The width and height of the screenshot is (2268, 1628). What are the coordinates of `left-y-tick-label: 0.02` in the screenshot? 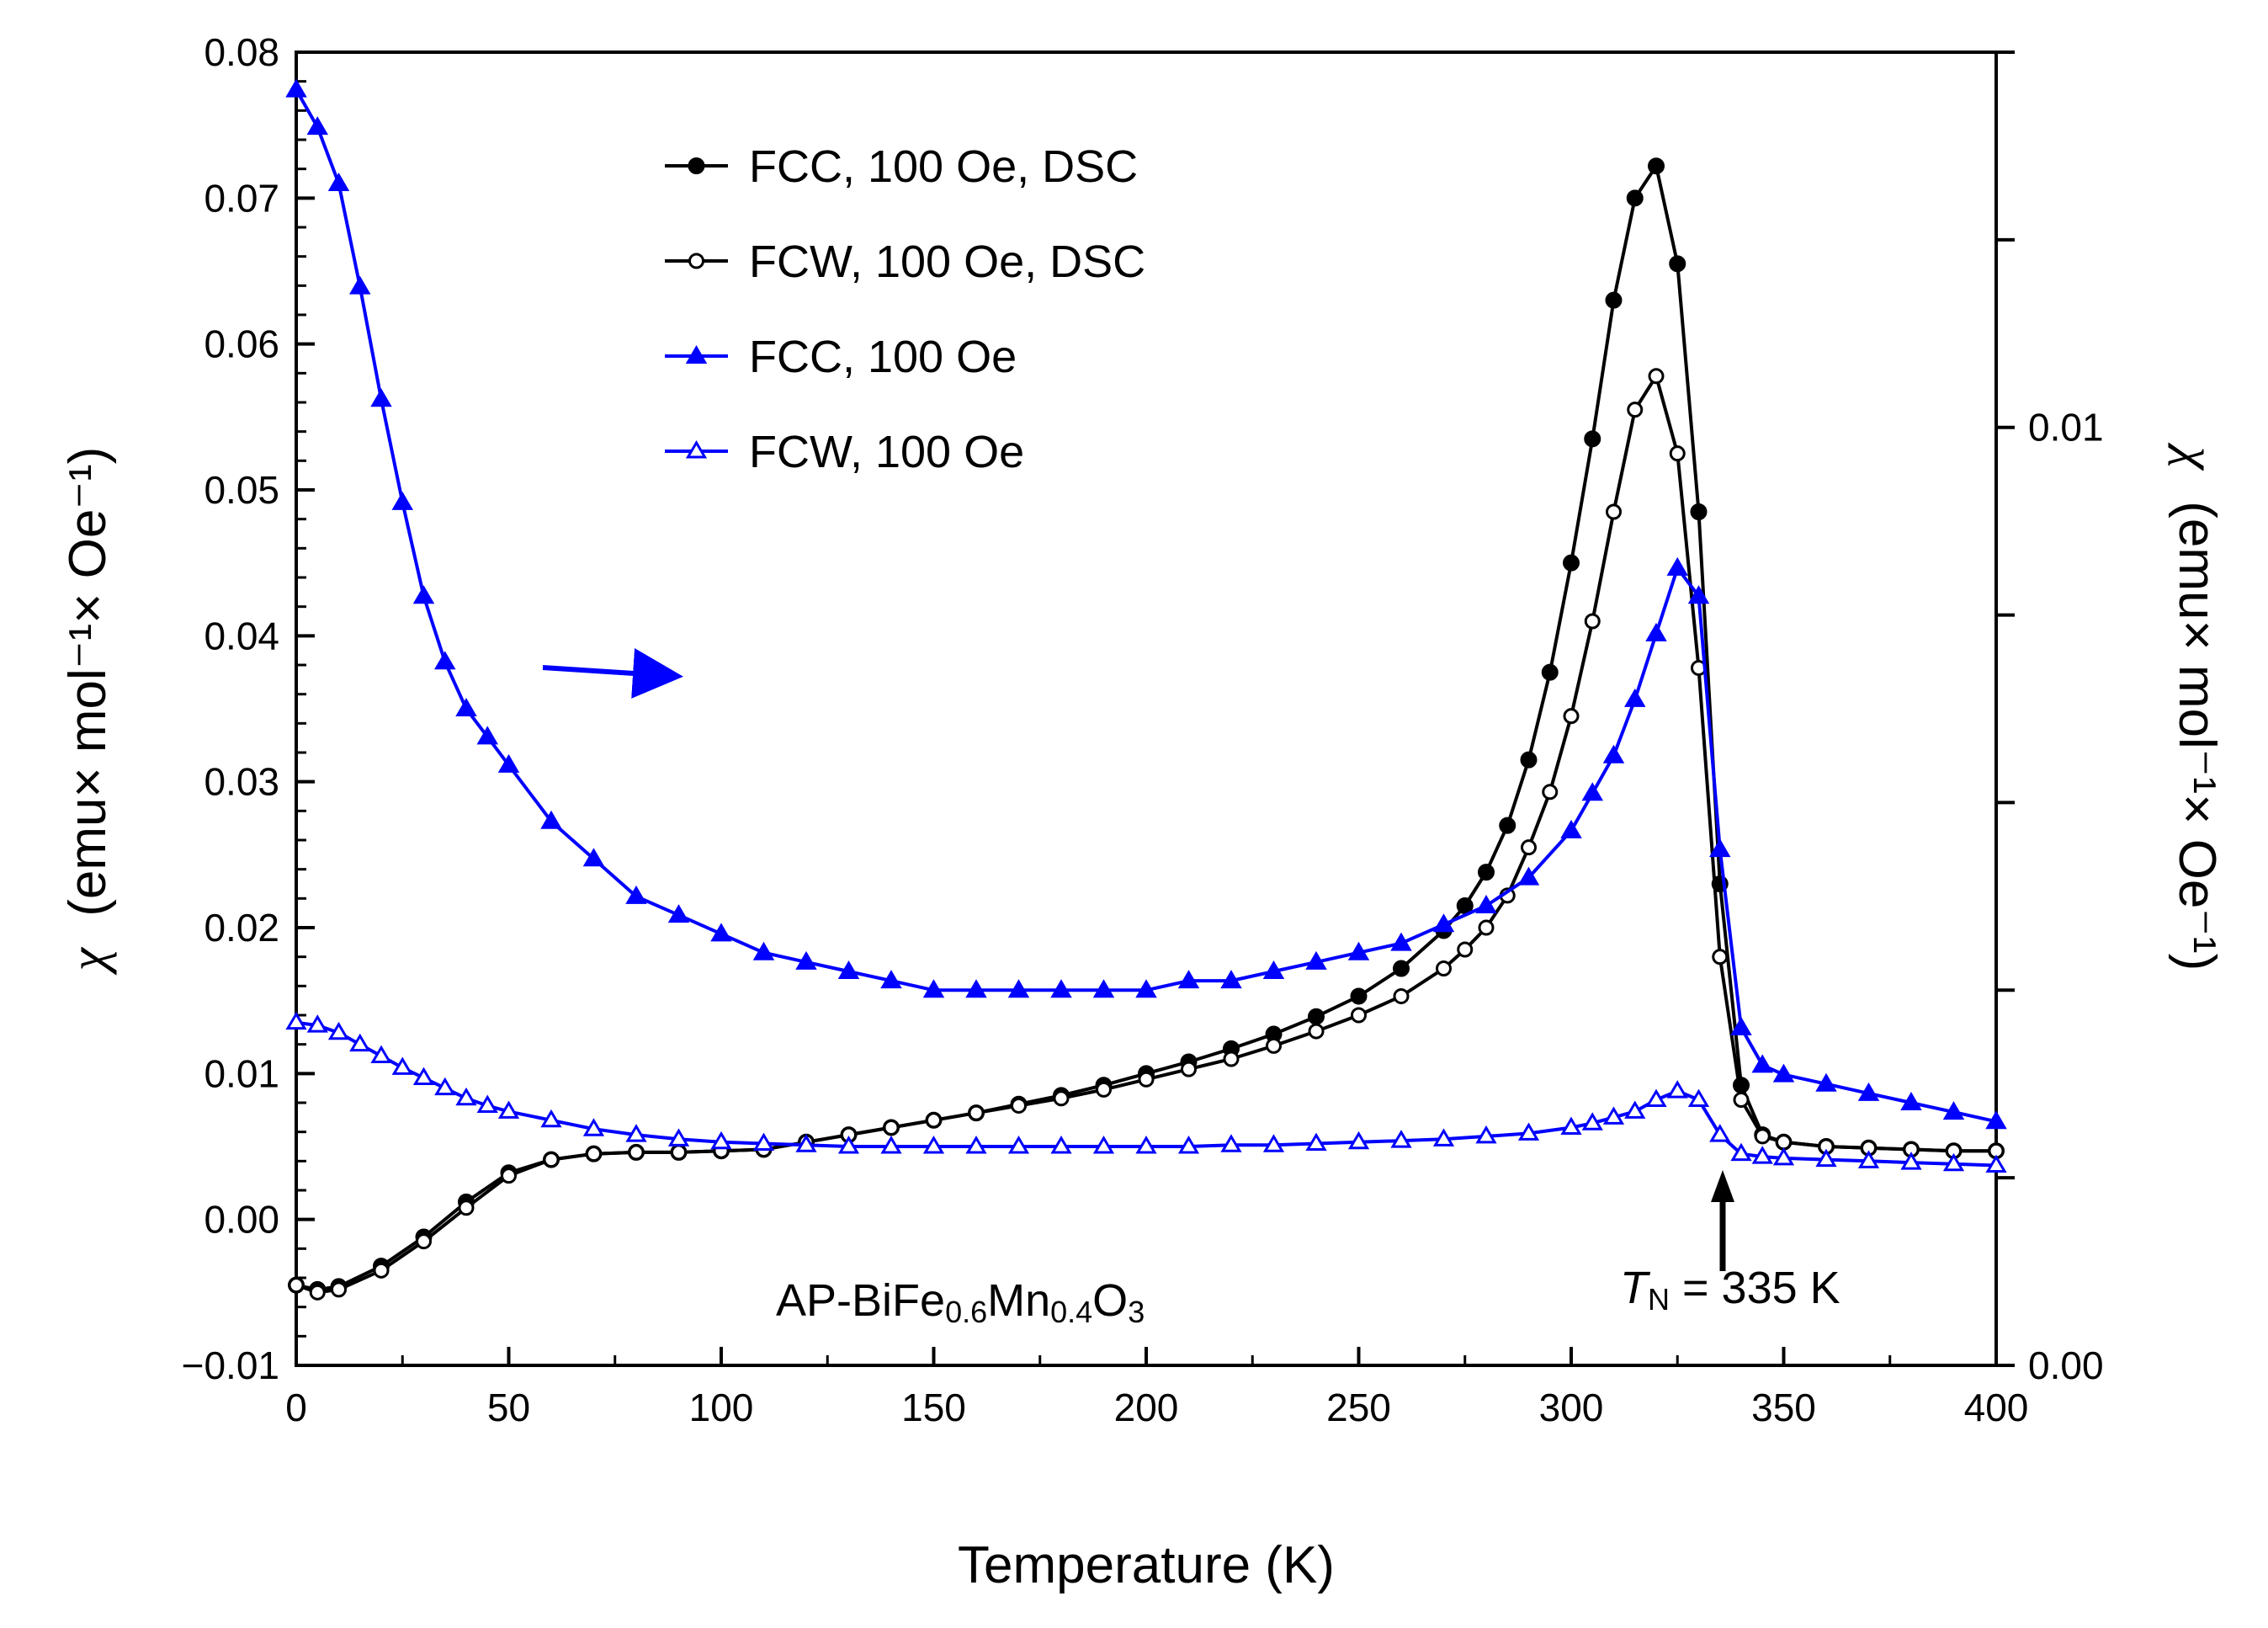 It's located at (241, 928).